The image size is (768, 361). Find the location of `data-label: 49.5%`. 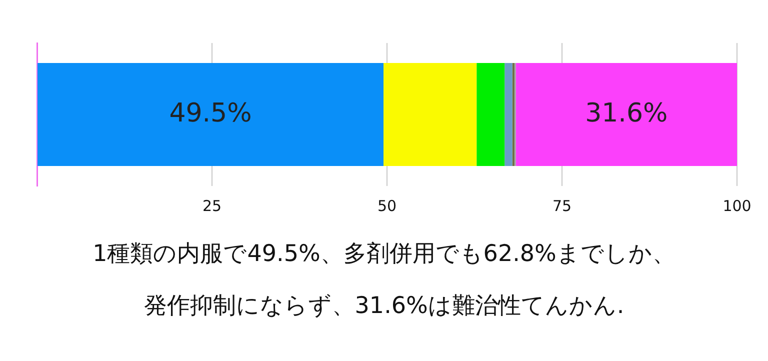

data-label: 49.5% is located at coordinates (210, 113).